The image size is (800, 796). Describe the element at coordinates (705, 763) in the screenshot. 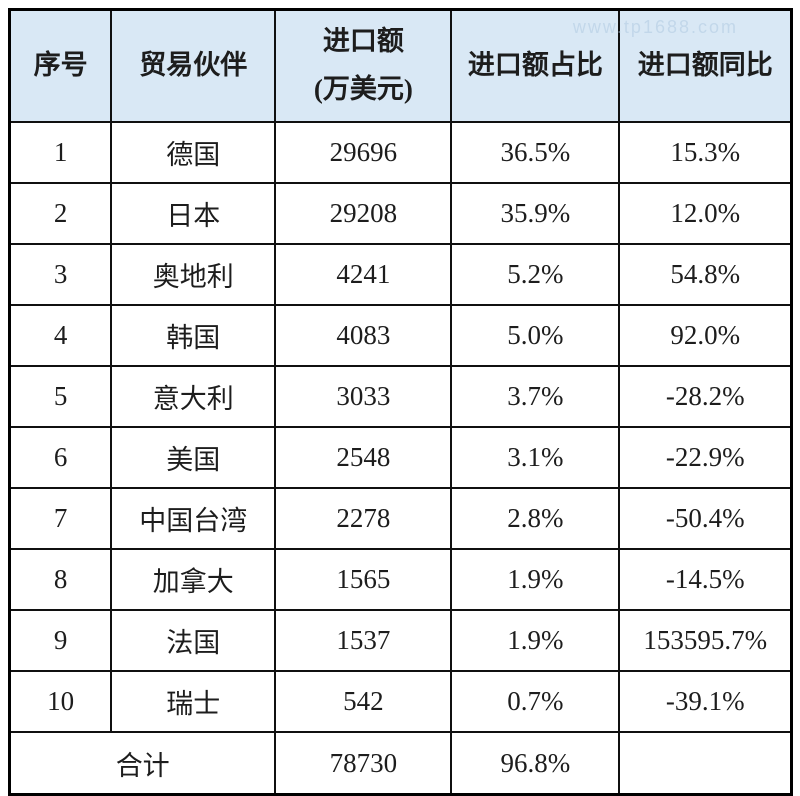

I see `total-yoy-cell` at that location.